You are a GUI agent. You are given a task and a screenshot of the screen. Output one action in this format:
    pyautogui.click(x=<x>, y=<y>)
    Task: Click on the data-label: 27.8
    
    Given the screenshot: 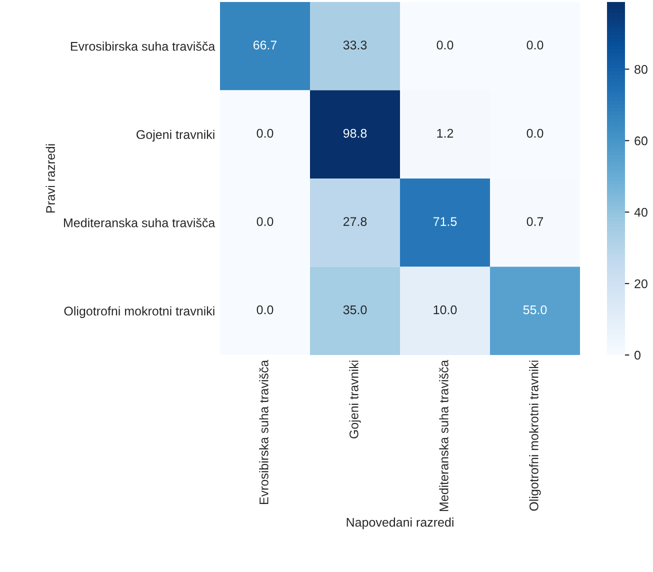 What is the action you would take?
    pyautogui.click(x=355, y=221)
    